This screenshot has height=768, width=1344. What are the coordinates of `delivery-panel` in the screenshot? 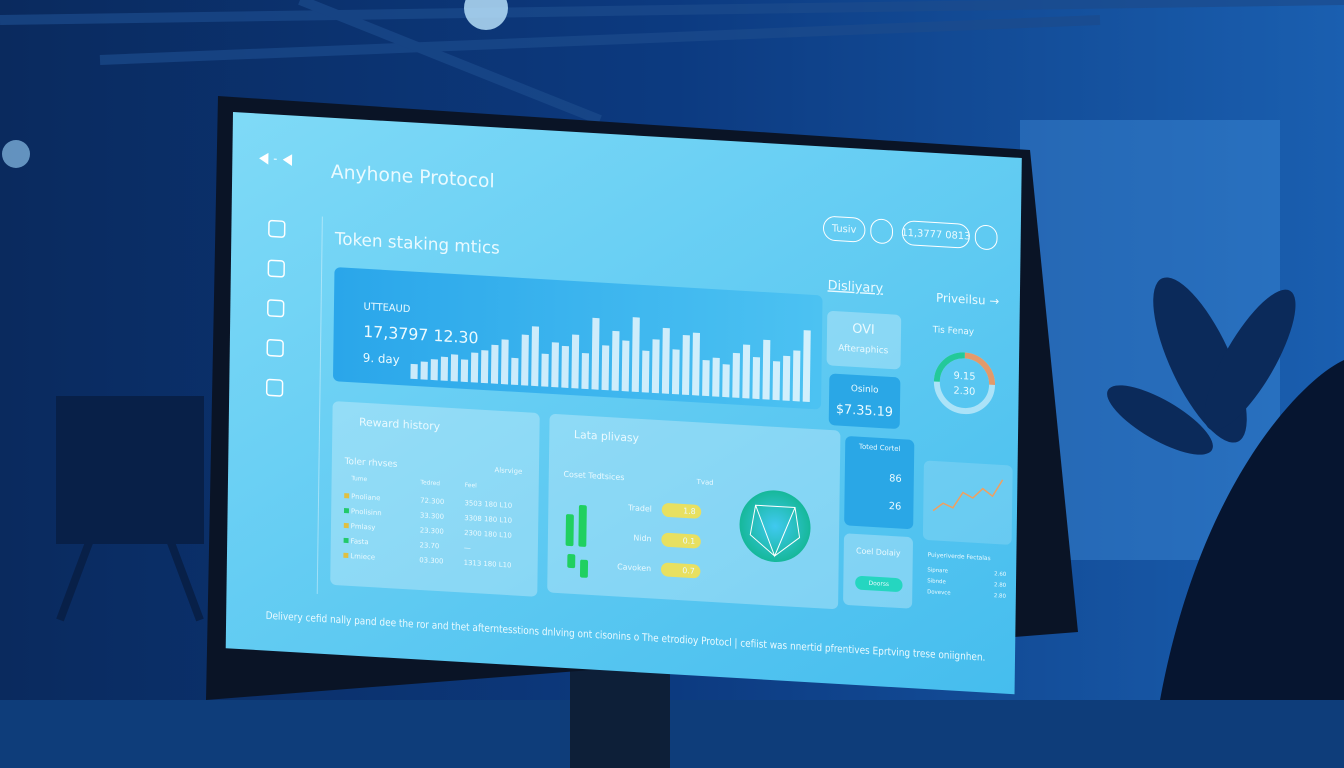 It's located at (878, 571).